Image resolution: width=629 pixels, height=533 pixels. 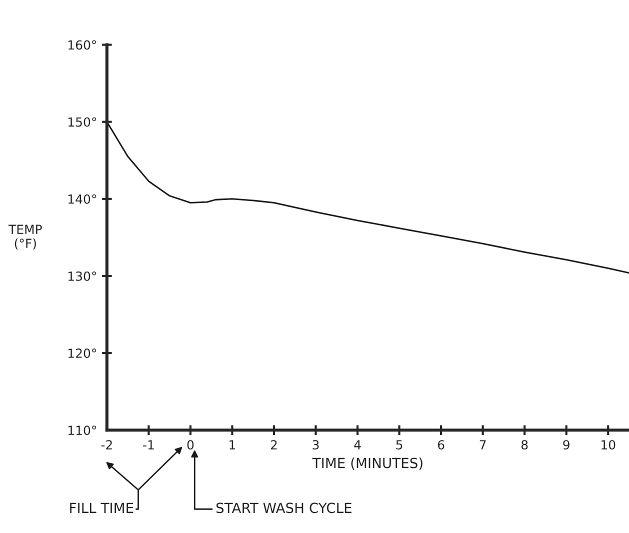 What do you see at coordinates (315, 445) in the screenshot?
I see `x-tick-label: 3` at bounding box center [315, 445].